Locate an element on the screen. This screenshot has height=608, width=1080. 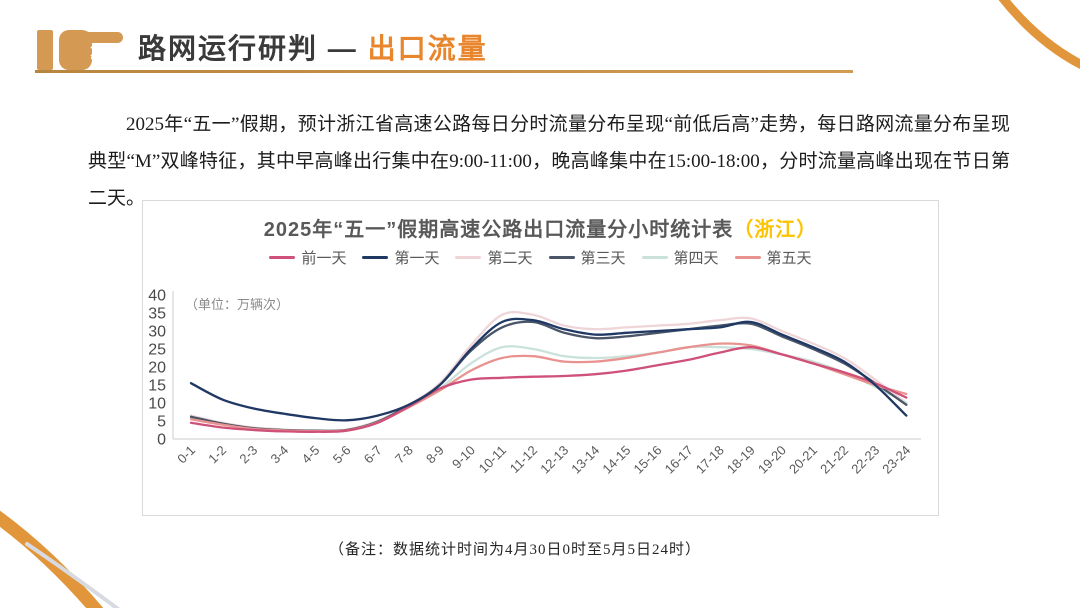
chart-title: 2025年“五一”假期高速公路出口流量分小时统计表（浙江） is located at coordinates (540, 227).